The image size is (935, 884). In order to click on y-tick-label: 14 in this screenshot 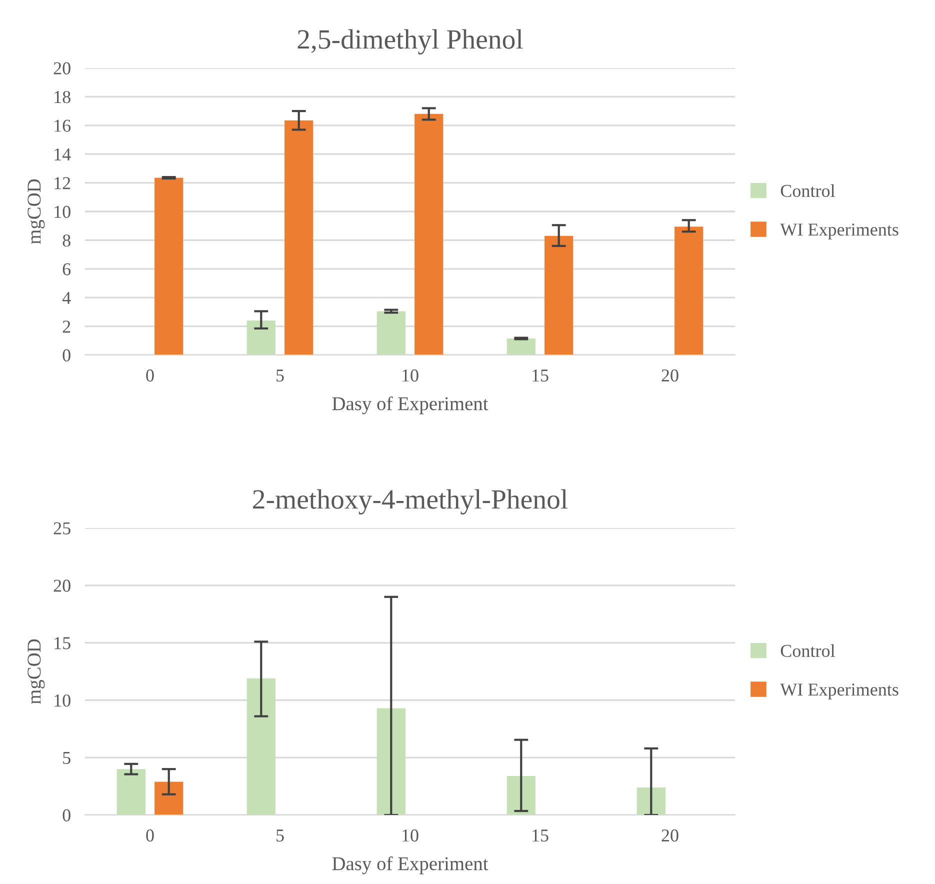, I will do `click(62, 154)`.